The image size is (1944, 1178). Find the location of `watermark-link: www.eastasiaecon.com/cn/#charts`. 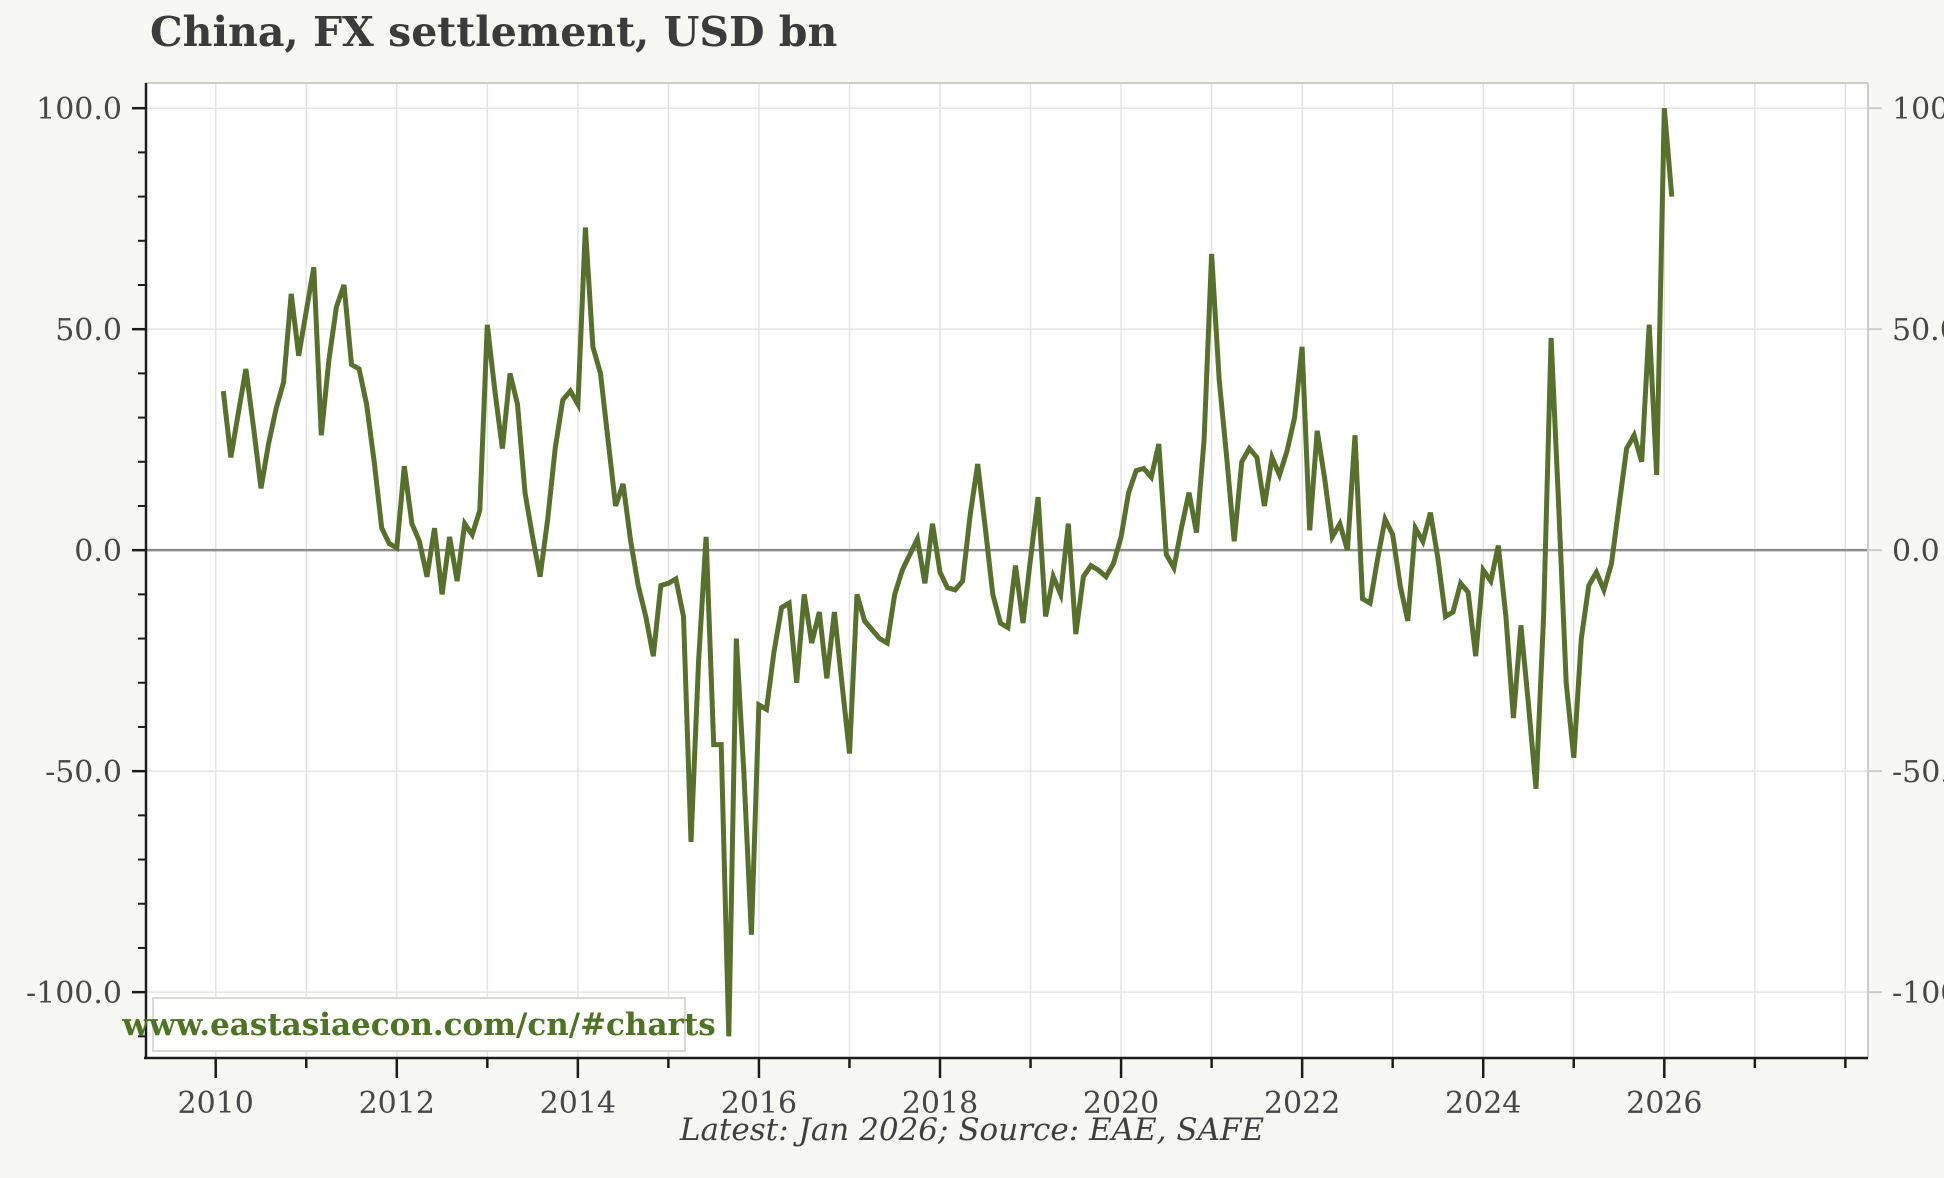

watermark-link: www.eastasiaecon.com/cn/#charts is located at coordinates (419, 1024).